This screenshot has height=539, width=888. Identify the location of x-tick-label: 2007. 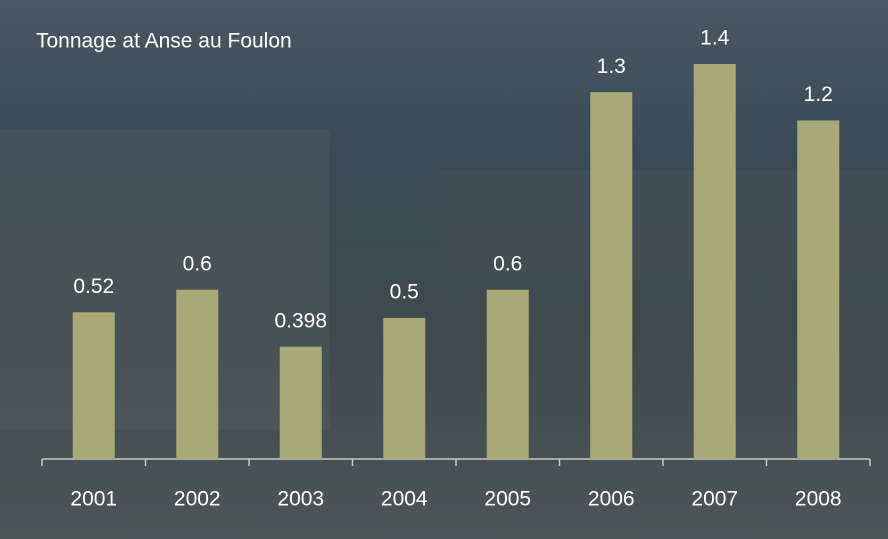
(714, 499).